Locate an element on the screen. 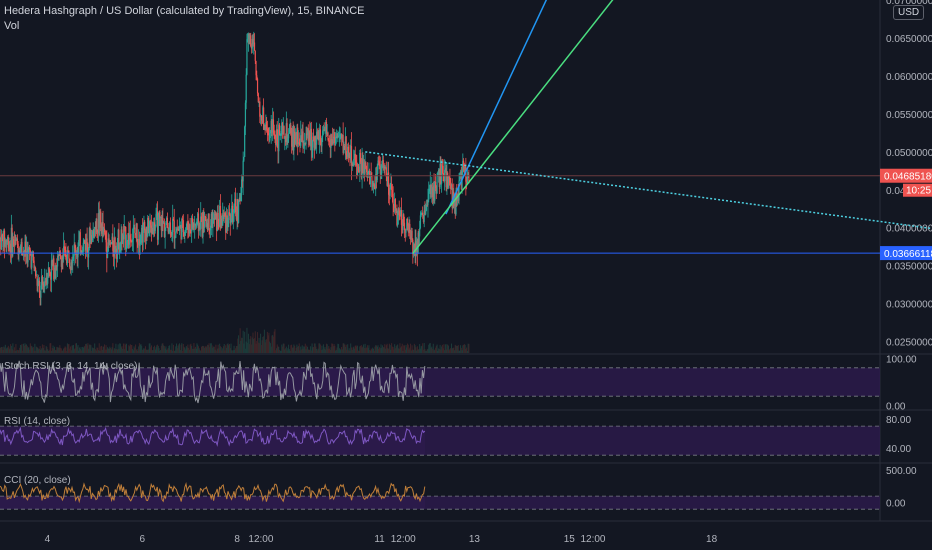 Image resolution: width=932 pixels, height=550 pixels. cci-label: CCI (20, close) is located at coordinates (37, 480).